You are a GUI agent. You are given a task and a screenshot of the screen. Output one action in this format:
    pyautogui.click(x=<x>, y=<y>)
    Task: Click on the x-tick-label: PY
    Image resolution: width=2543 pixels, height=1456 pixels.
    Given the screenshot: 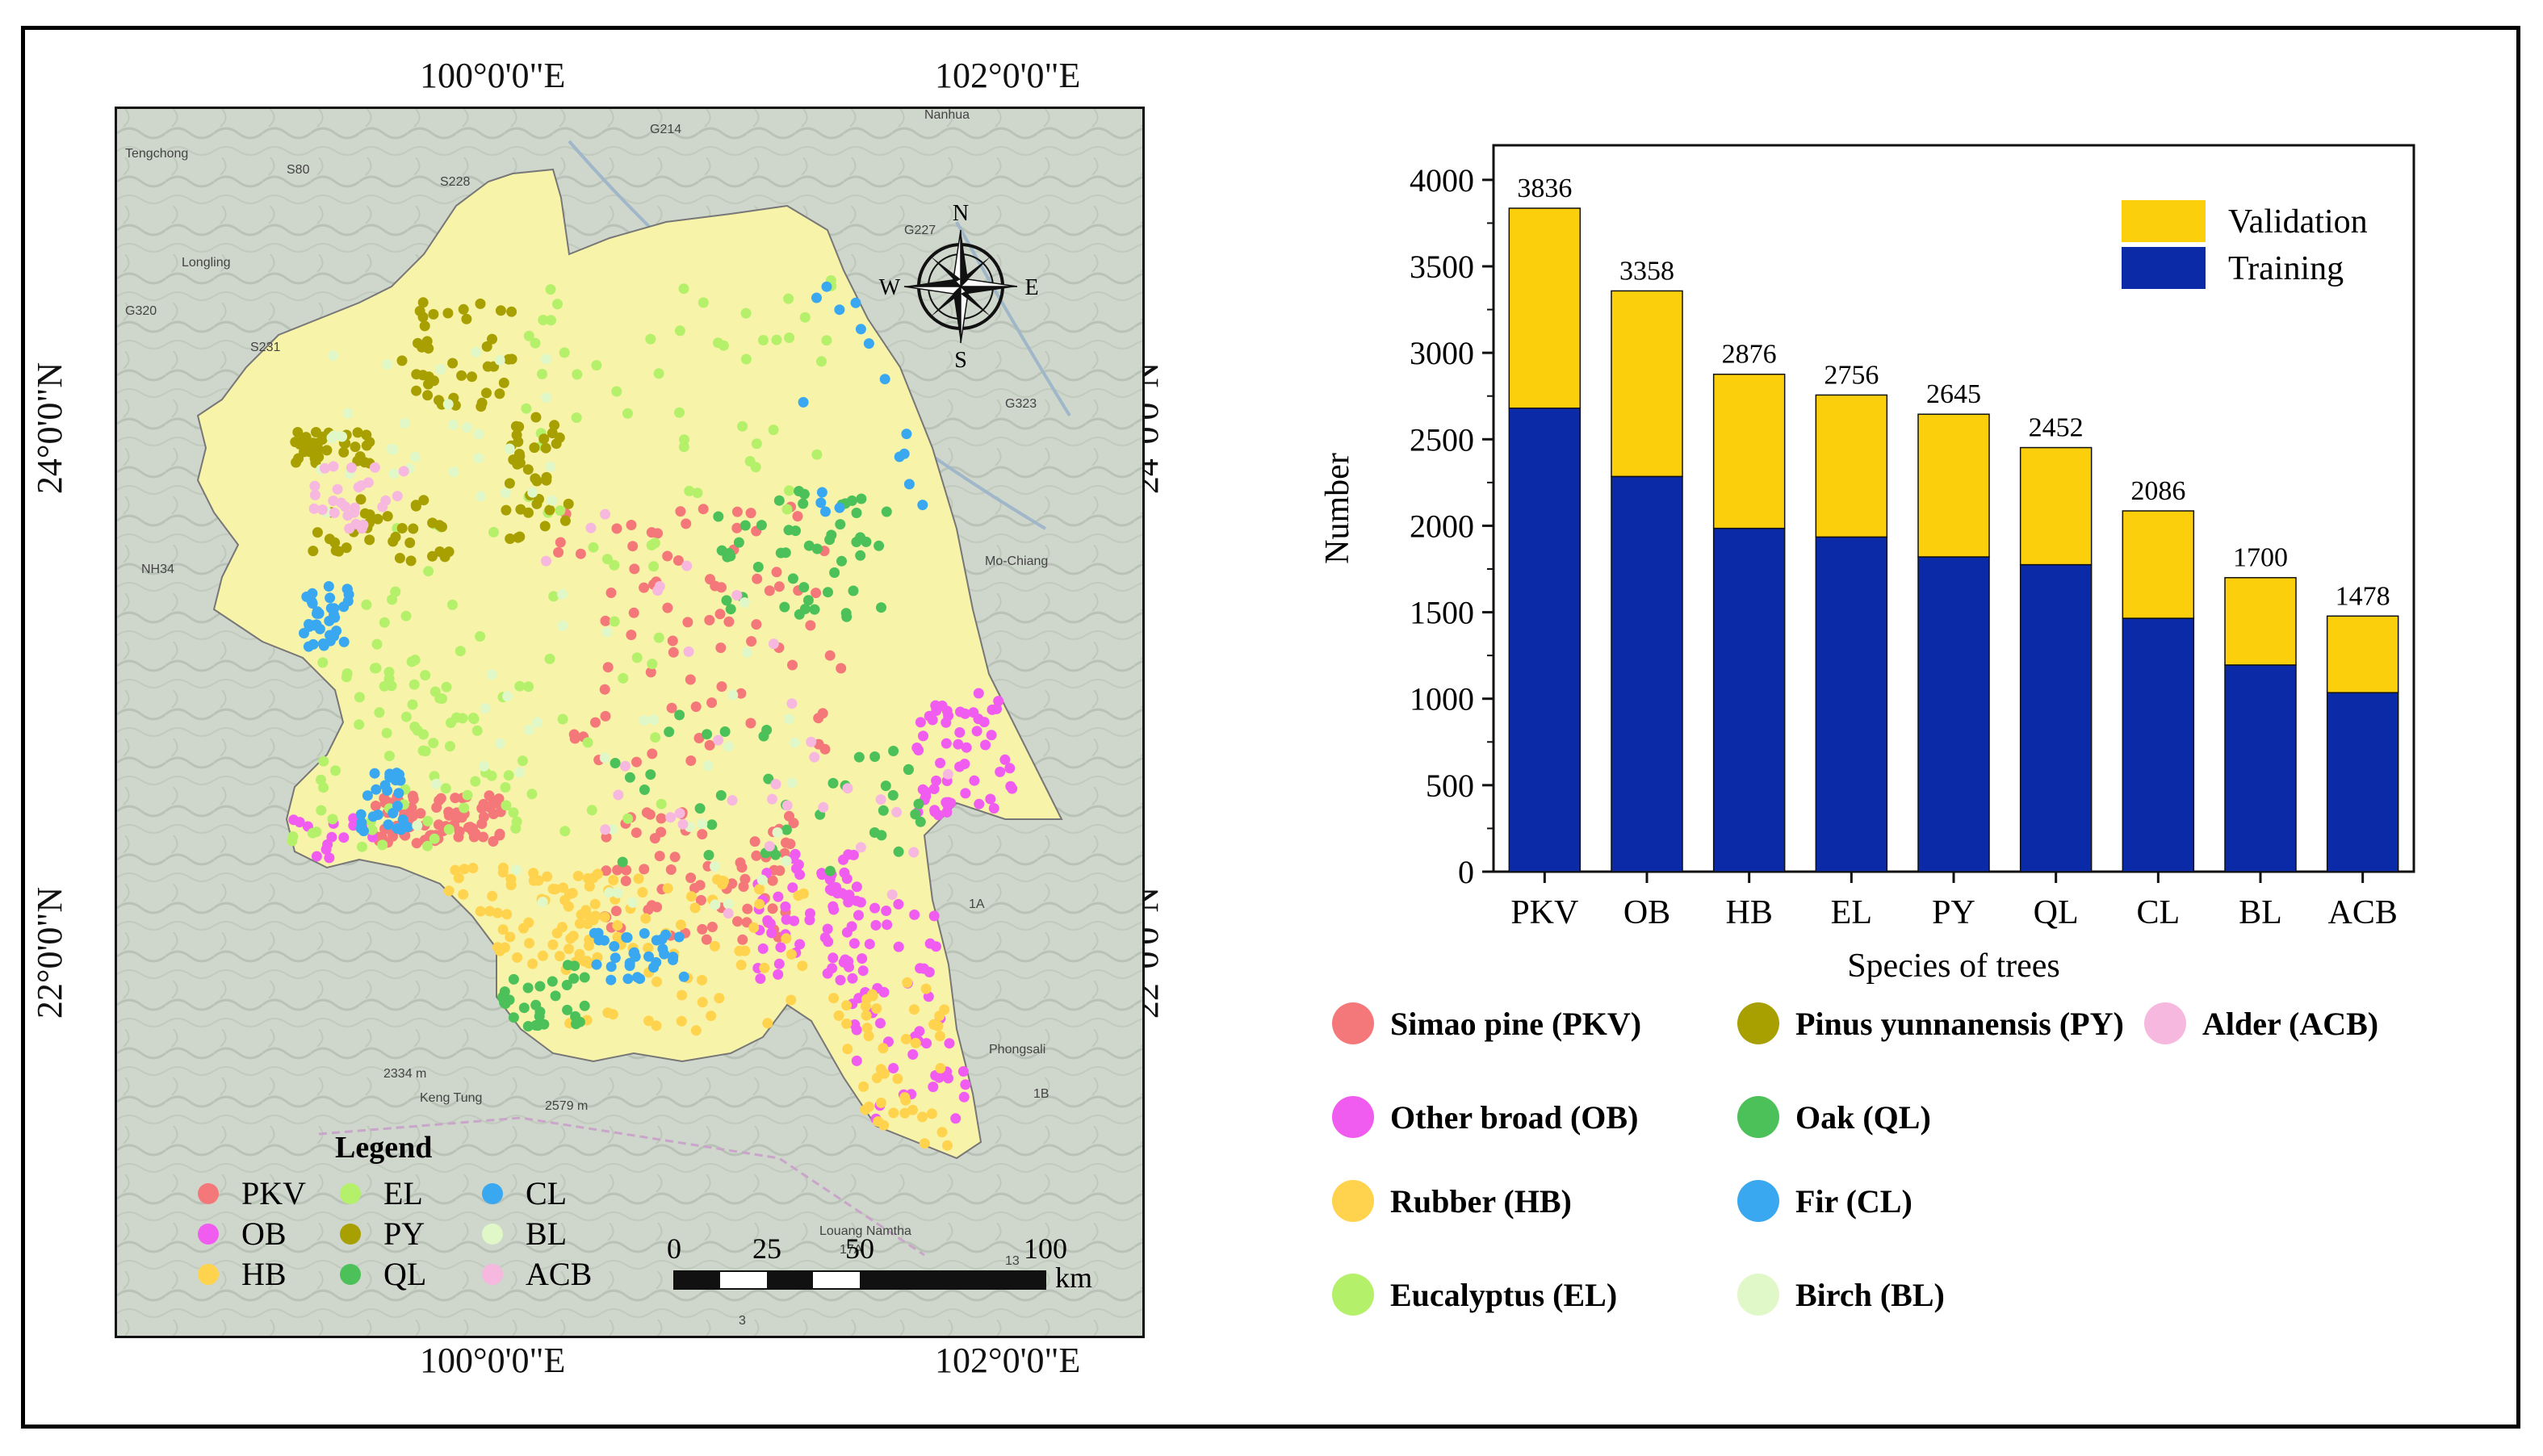 What is the action you would take?
    pyautogui.click(x=1953, y=912)
    